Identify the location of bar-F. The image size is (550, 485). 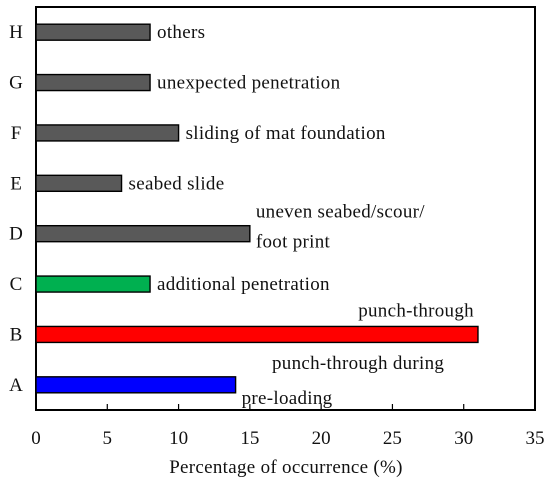
(107, 133).